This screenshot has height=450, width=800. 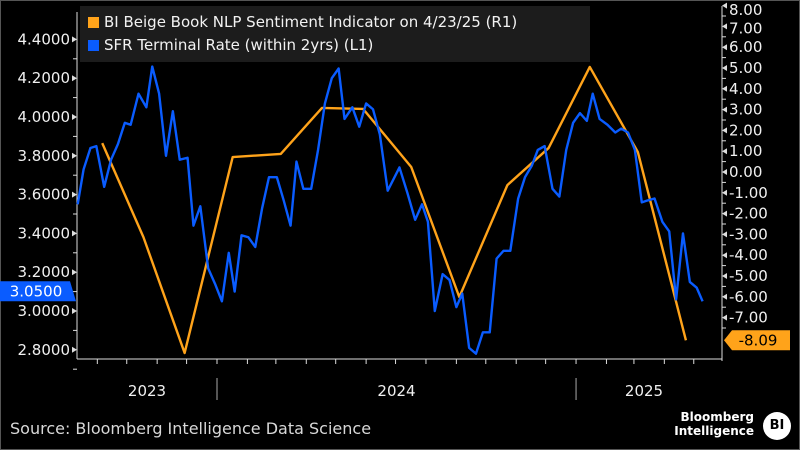 I want to click on last-value-label-left: 3.0500, so click(x=36, y=291).